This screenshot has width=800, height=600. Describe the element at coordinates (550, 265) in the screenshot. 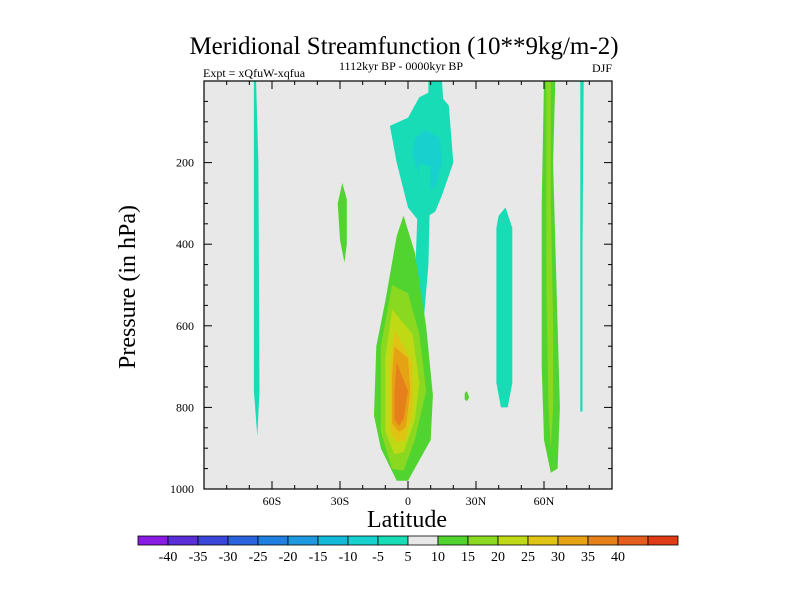

I see `region-right-green-inner` at that location.